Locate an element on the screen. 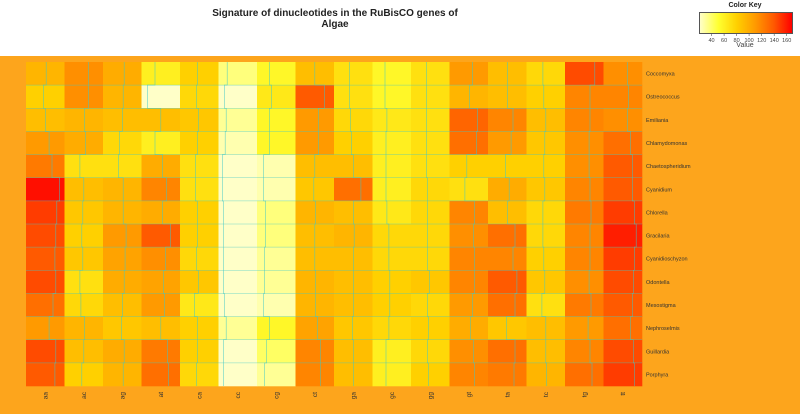  column-label: ct is located at coordinates (315, 394).